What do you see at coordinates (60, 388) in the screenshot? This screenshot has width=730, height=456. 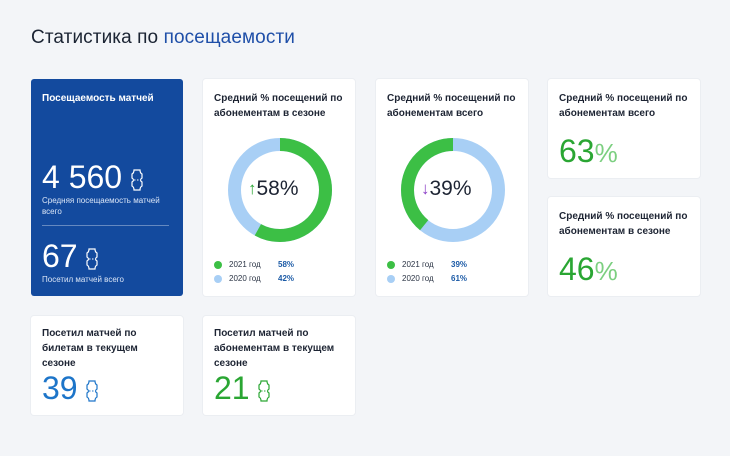 I see `tickets-season-number: 39` at bounding box center [60, 388].